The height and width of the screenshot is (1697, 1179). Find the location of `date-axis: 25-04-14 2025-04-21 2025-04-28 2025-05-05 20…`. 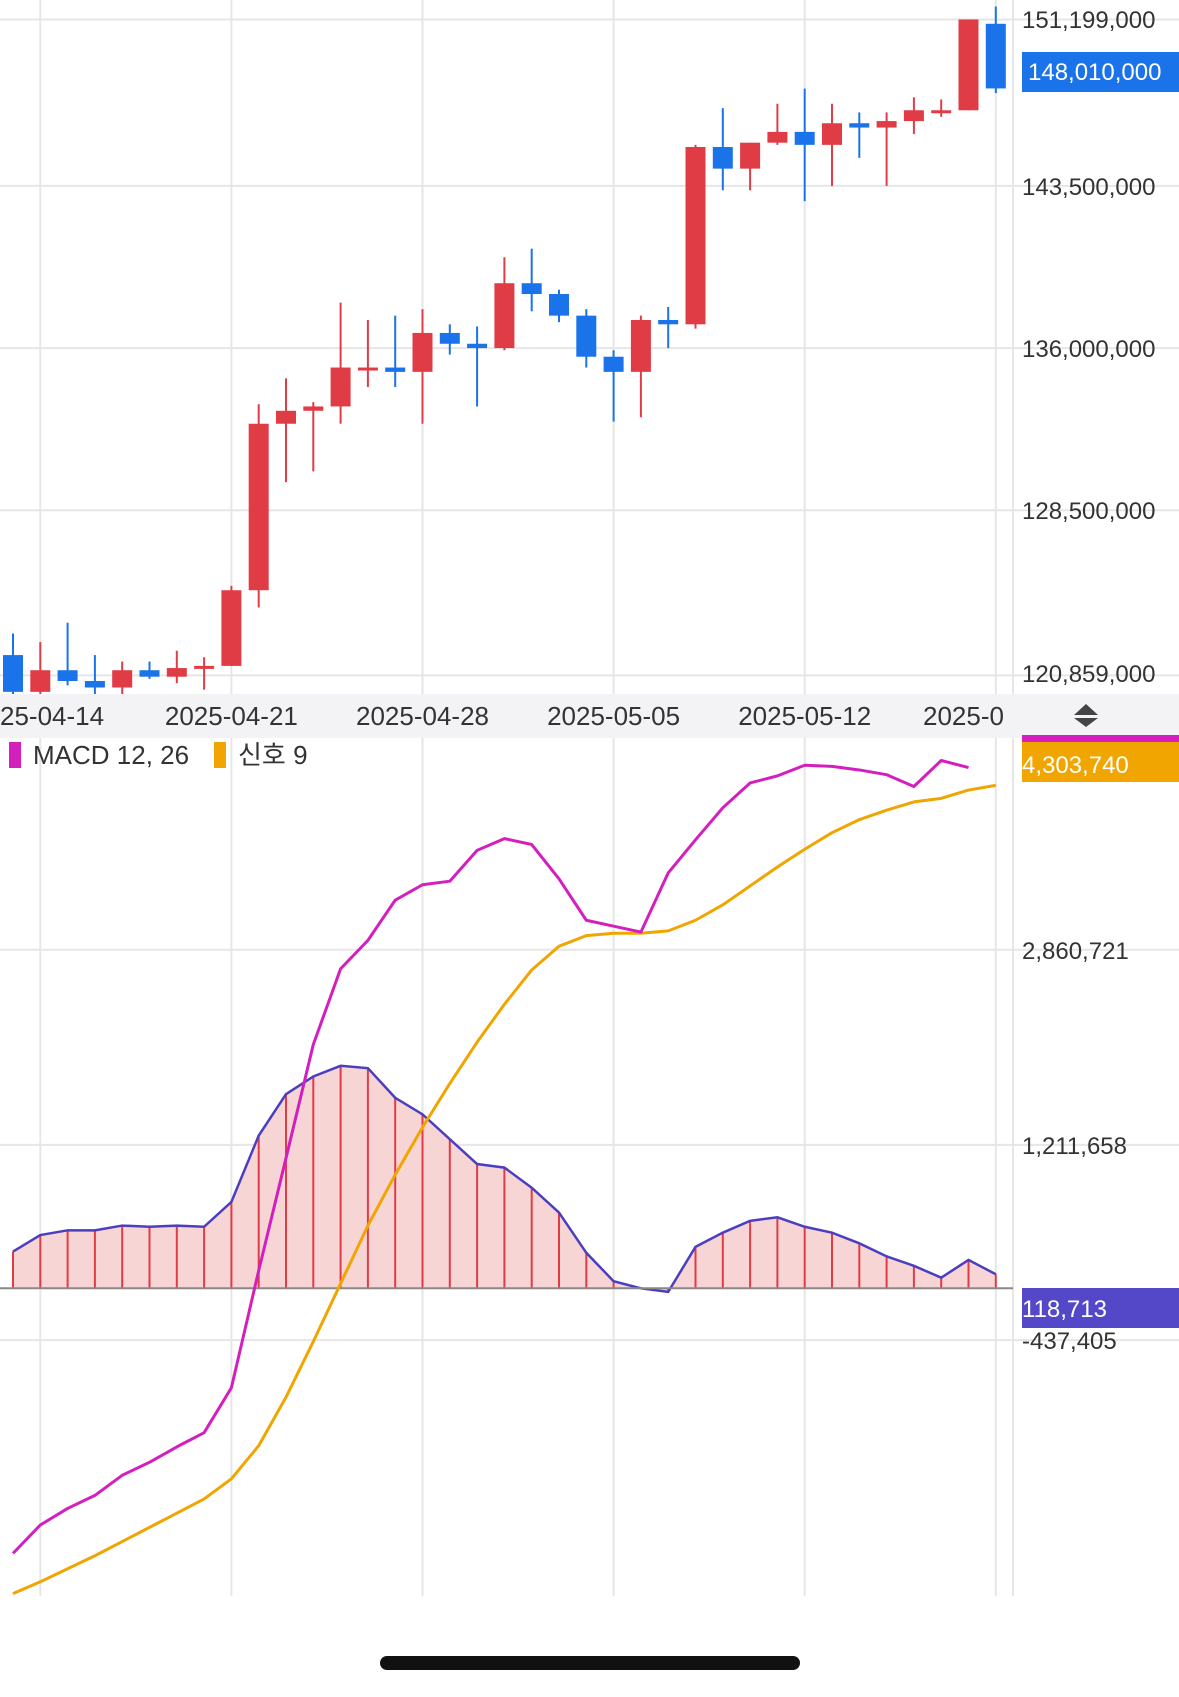

date-axis: 25-04-14 2025-04-21 2025-04-28 2025-05-05 20… is located at coordinates (589, 716).